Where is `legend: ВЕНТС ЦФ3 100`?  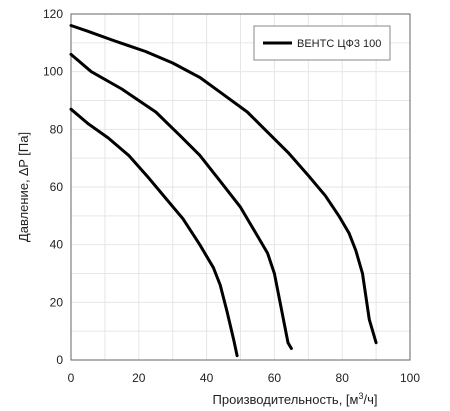
legend: ВЕНТС ЦФ3 100 is located at coordinates (322, 43).